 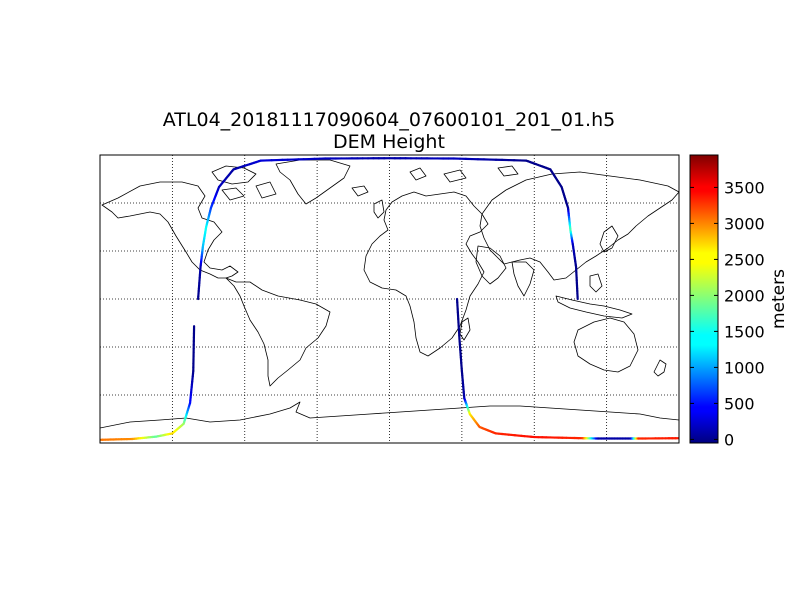 I want to click on colorbar-tick-label: 2000, so click(x=744, y=295).